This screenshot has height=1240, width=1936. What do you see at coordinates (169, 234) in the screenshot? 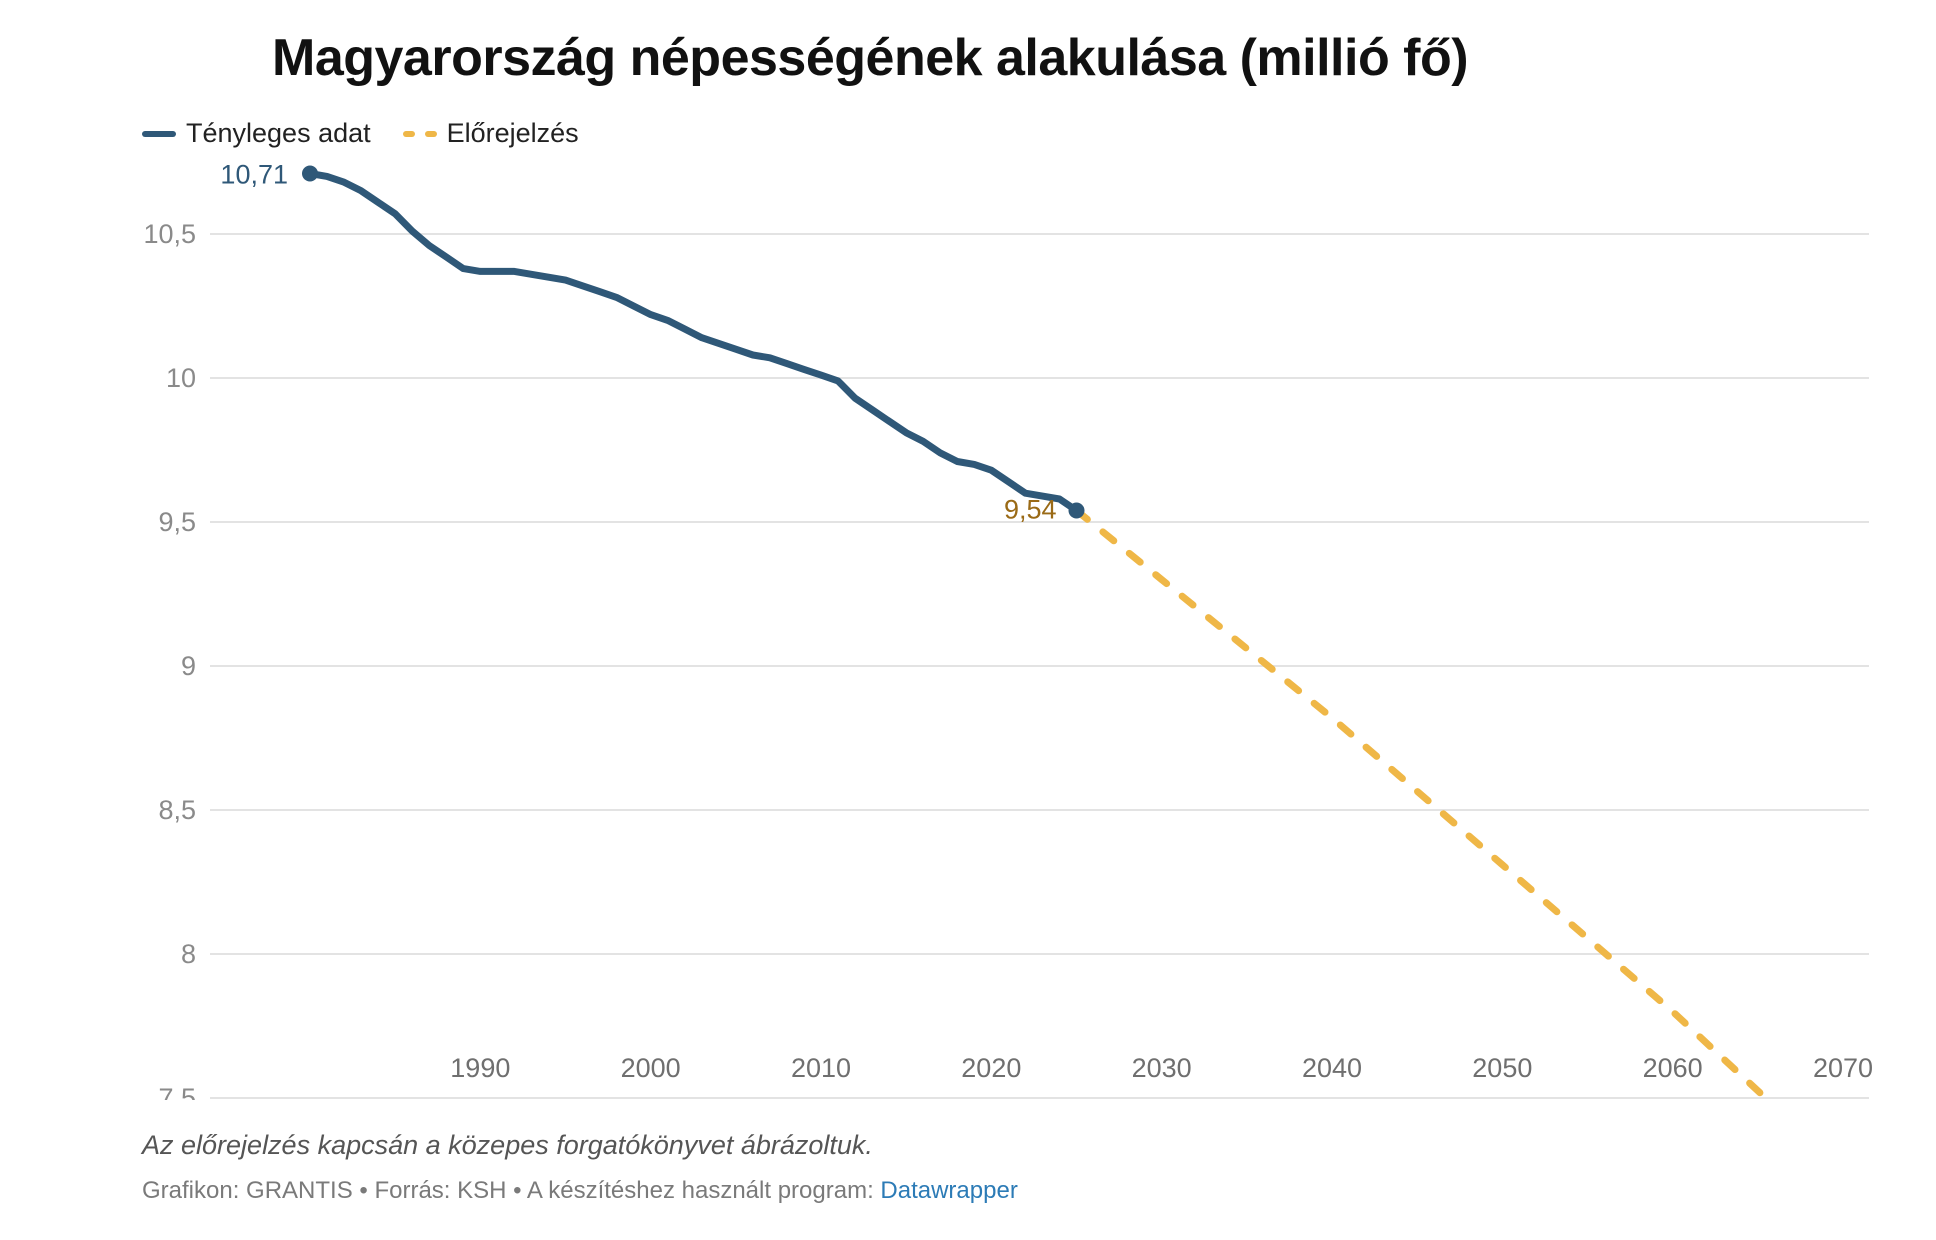
I see `y-tick-label: 10,5` at bounding box center [169, 234].